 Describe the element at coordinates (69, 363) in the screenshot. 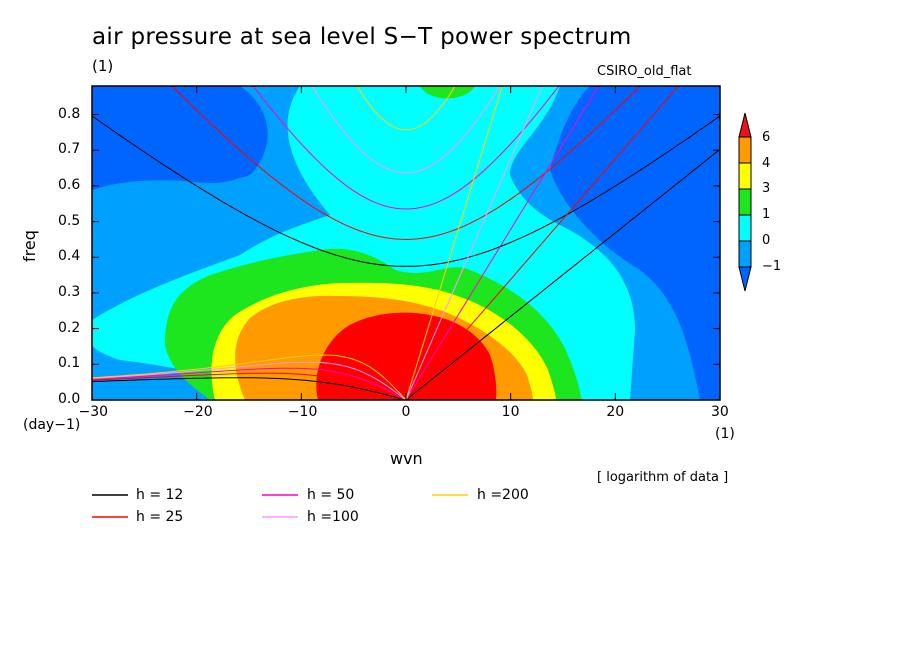

I see `y-tick-label: 0.1` at that location.